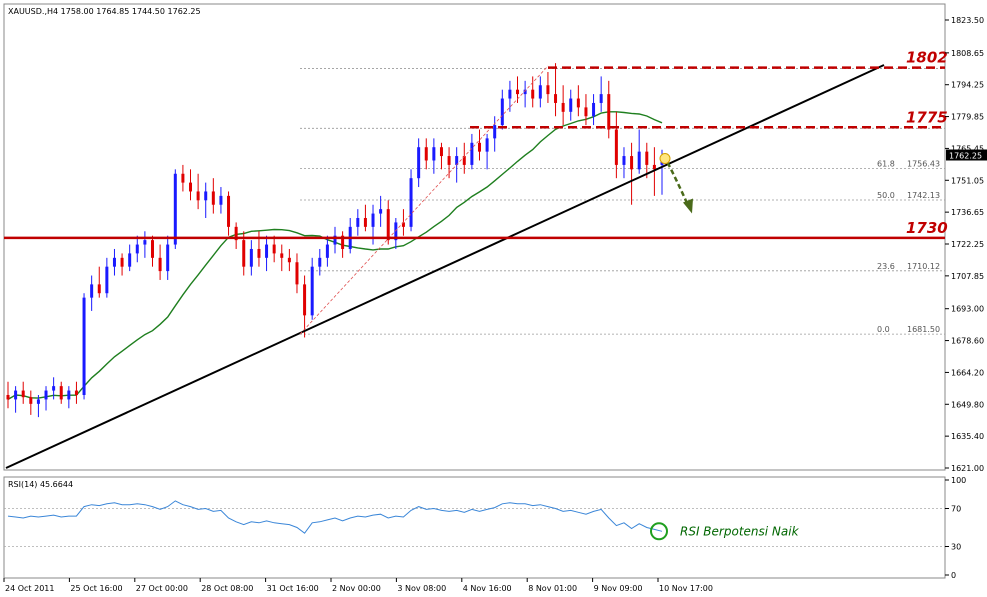 Image resolution: width=987 pixels, height=597 pixels. I want to click on price-tick-label: 1751.05, so click(967, 180).